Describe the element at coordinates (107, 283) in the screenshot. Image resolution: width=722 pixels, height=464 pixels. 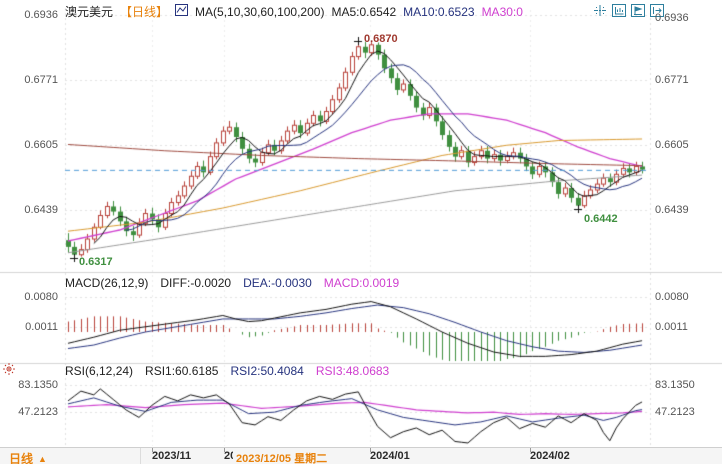
I see `macd-legend-title: MACD(26,12,9)` at that location.